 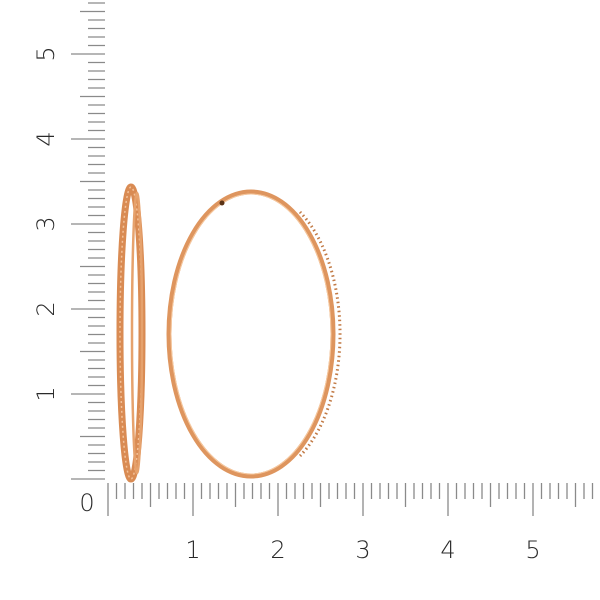 I want to click on horizontal-label: 4, so click(x=447, y=550).